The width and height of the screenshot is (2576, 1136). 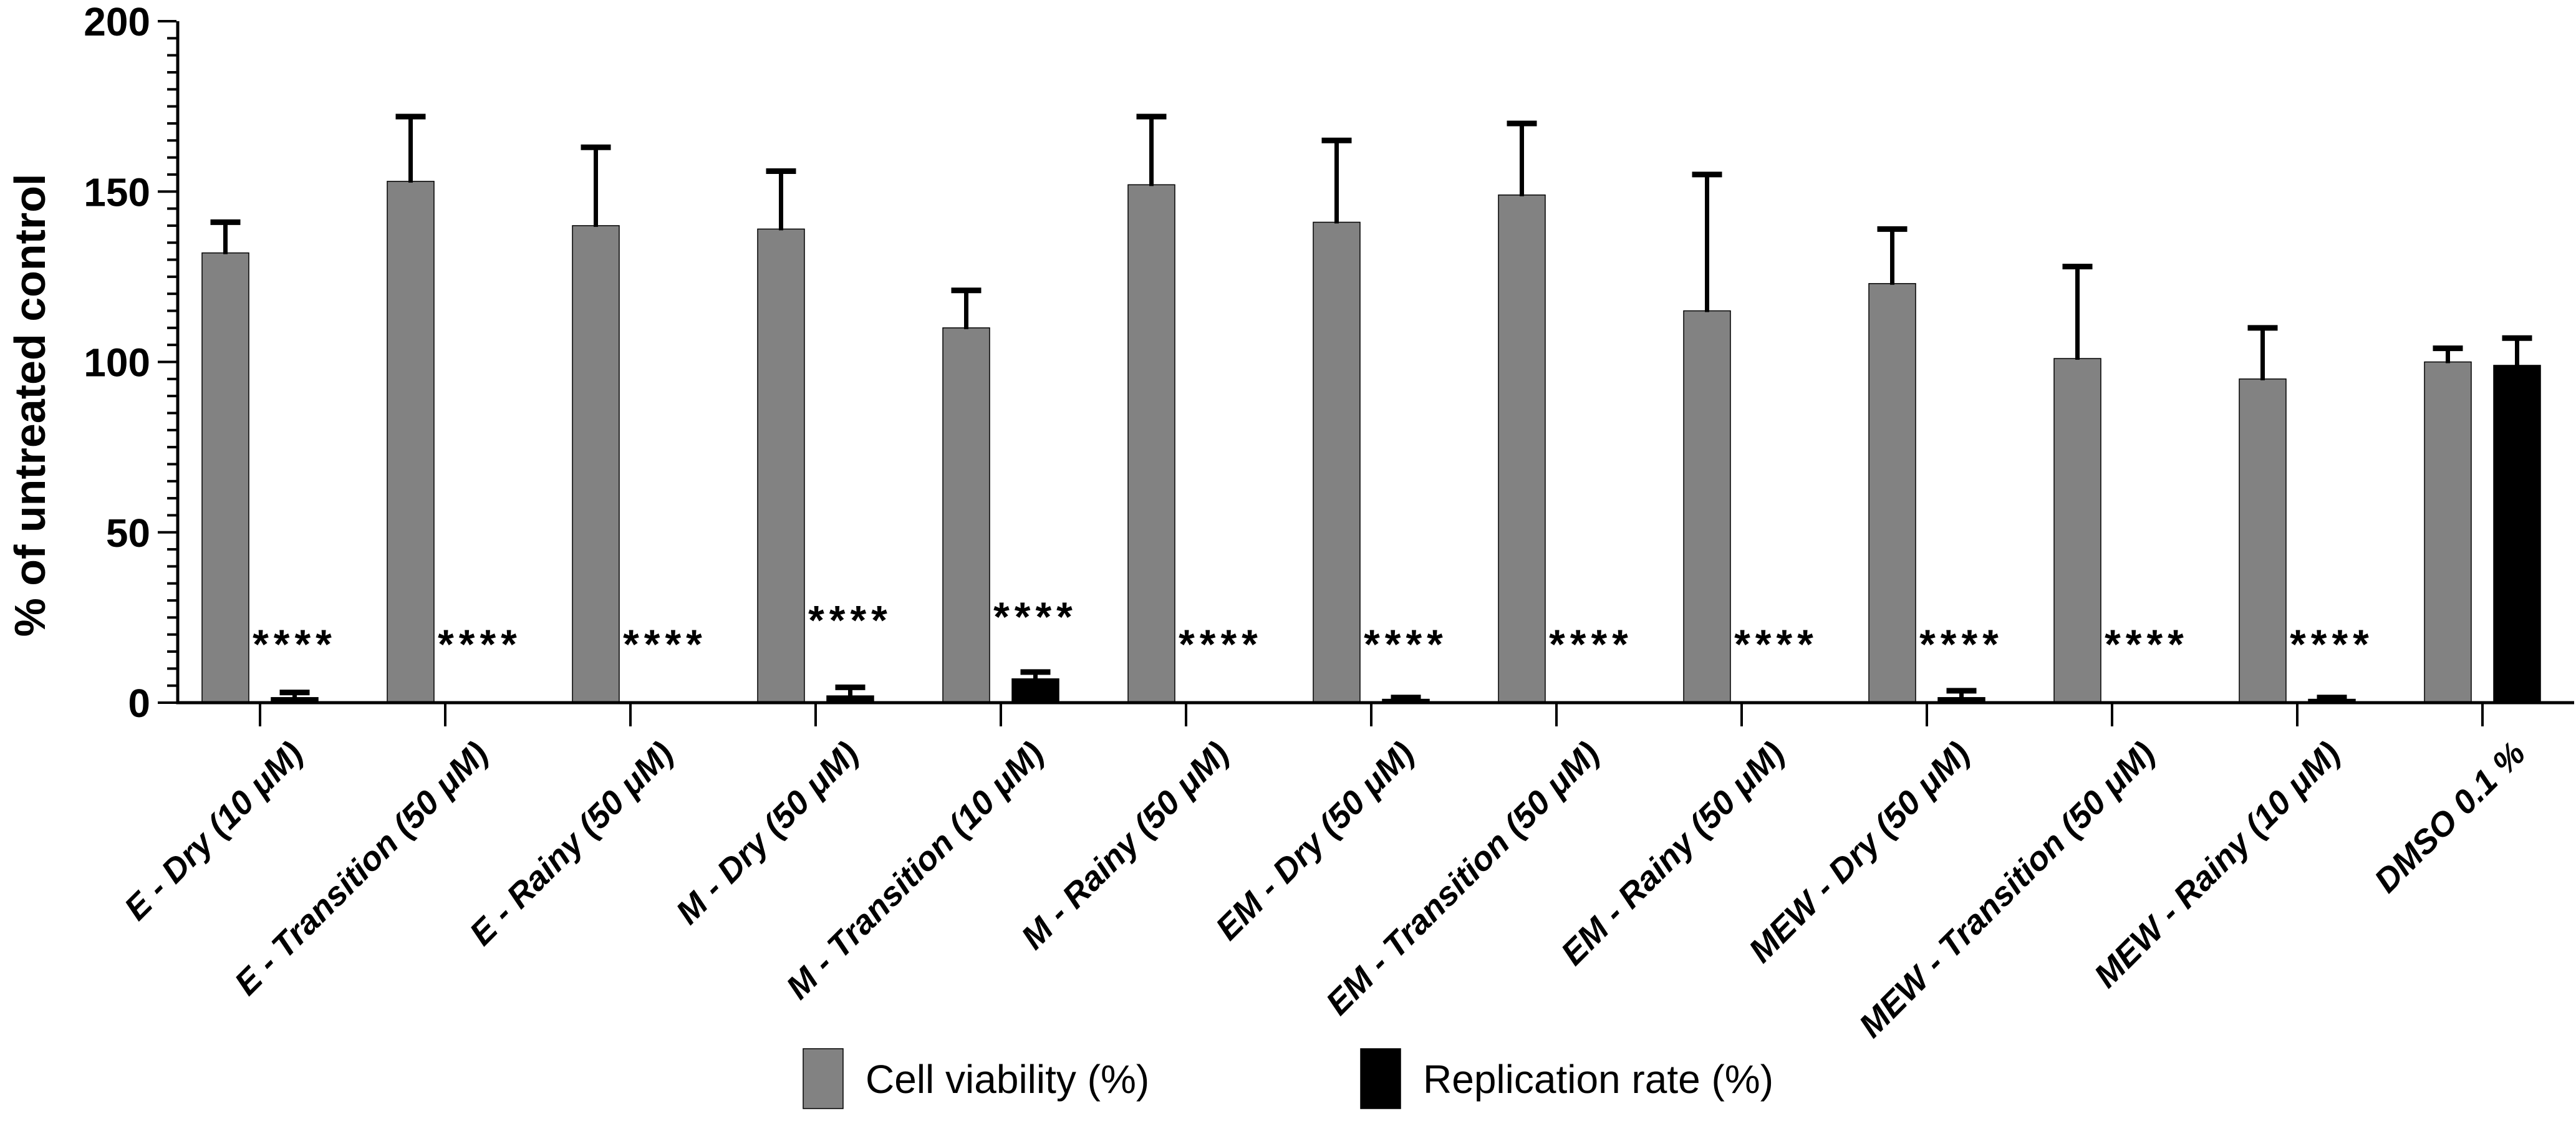 What do you see at coordinates (1221, 644) in the screenshot?
I see `significance-stars-5: ****` at bounding box center [1221, 644].